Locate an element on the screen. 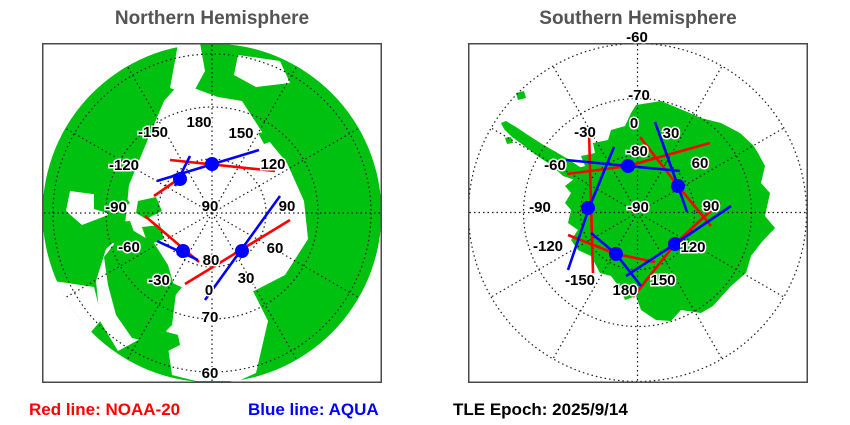  south-tracks is located at coordinates (648, 209).